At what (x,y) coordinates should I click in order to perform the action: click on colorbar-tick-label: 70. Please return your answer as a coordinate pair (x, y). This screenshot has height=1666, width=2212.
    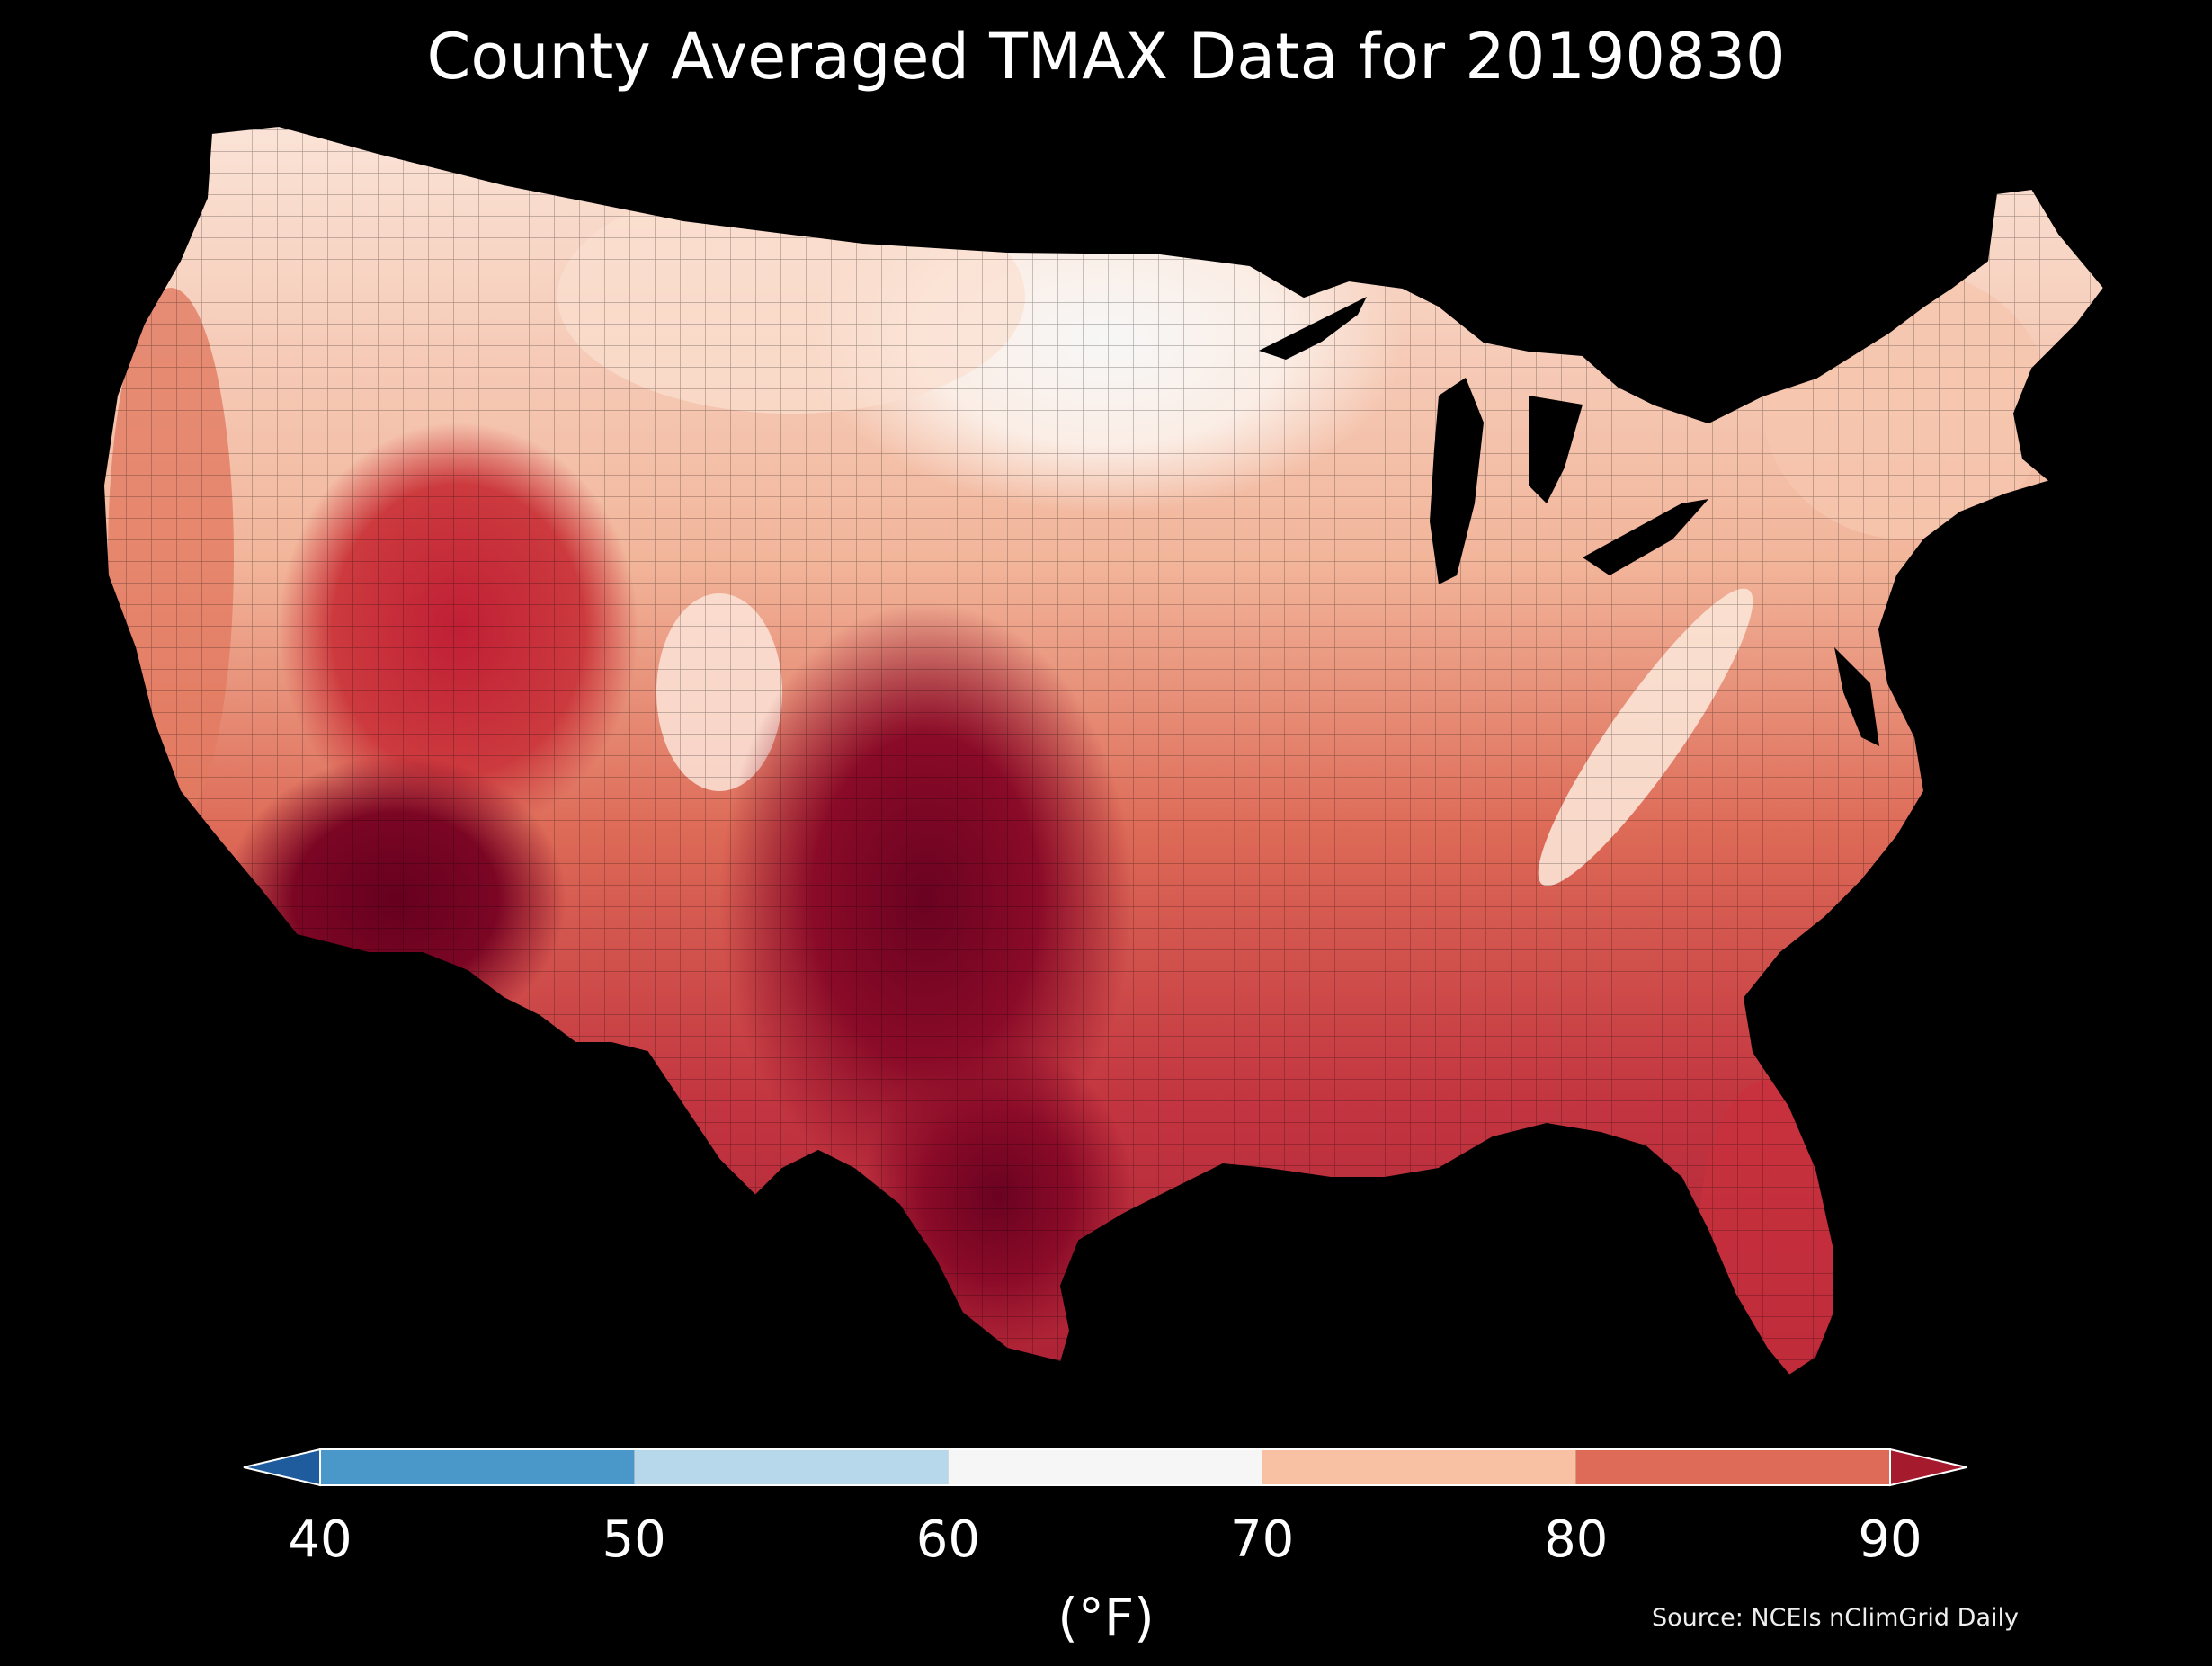
    Looking at the image, I should click on (1262, 1540).